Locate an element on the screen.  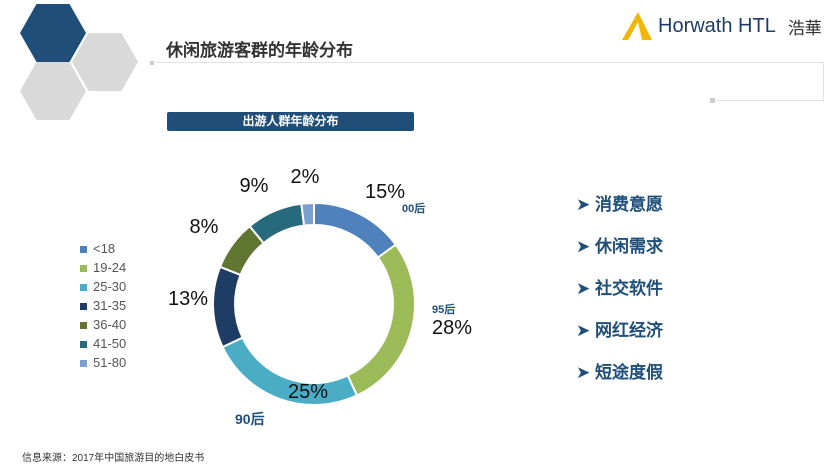
bullet-item: ➤ 网红经济 is located at coordinates (619, 328).